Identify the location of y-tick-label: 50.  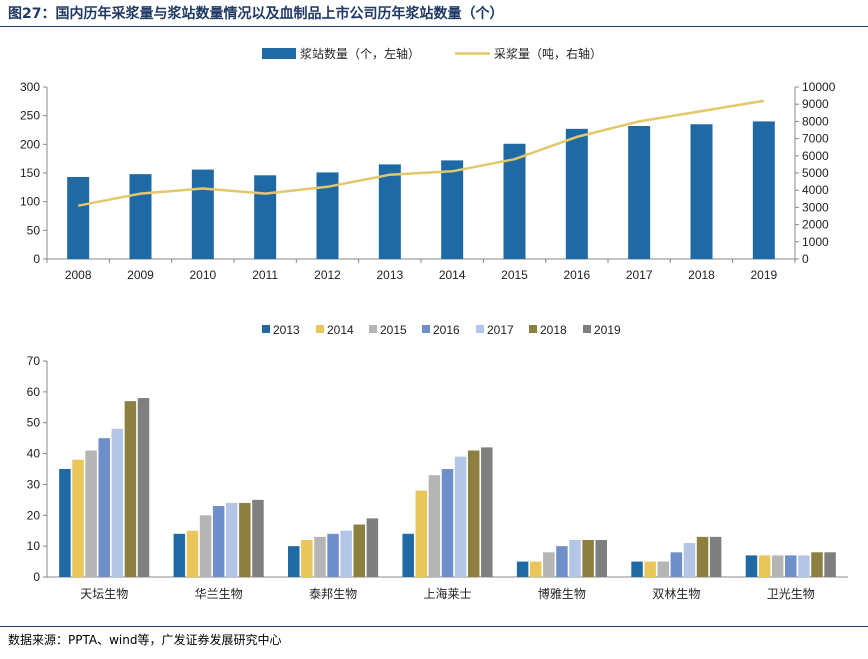
(34, 423).